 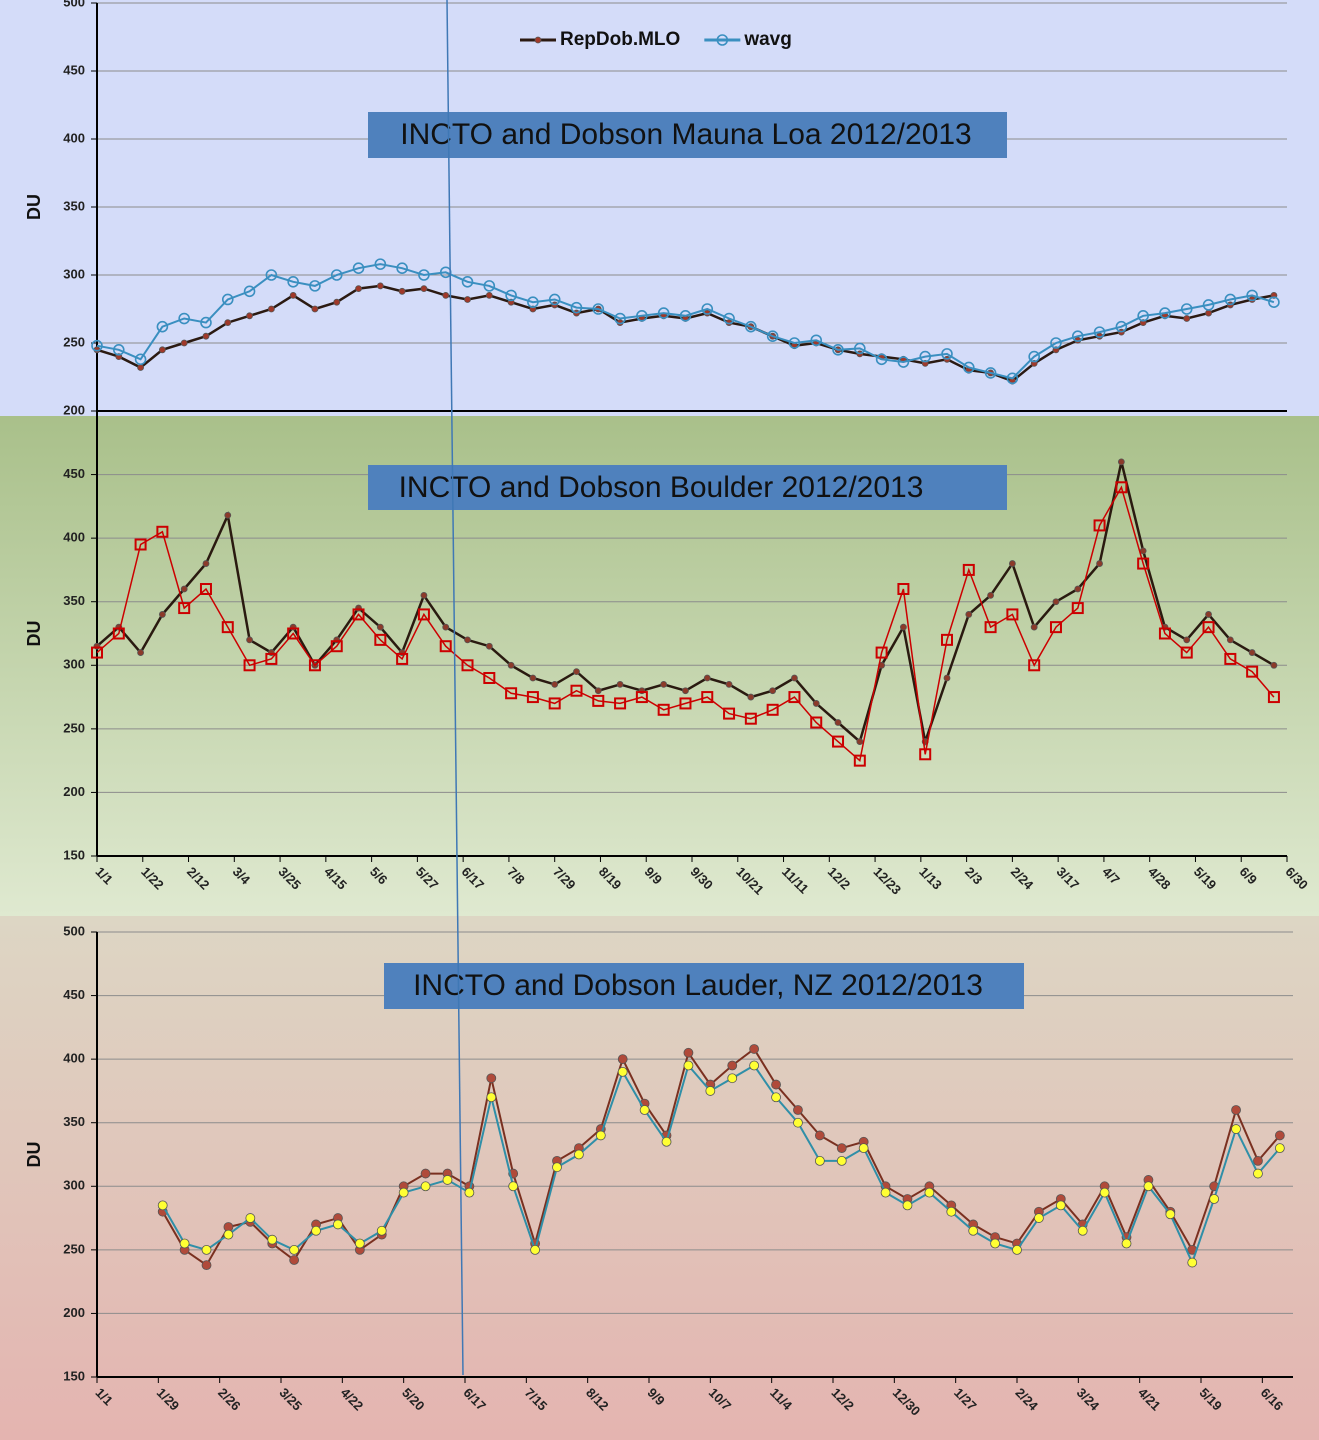 I want to click on y-tick-label: 450, so click(x=74, y=473).